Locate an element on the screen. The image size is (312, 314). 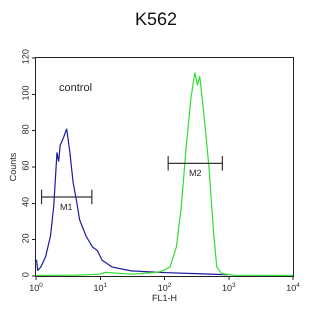
x-tick-label: 10$^{3}$ is located at coordinates (229, 287).